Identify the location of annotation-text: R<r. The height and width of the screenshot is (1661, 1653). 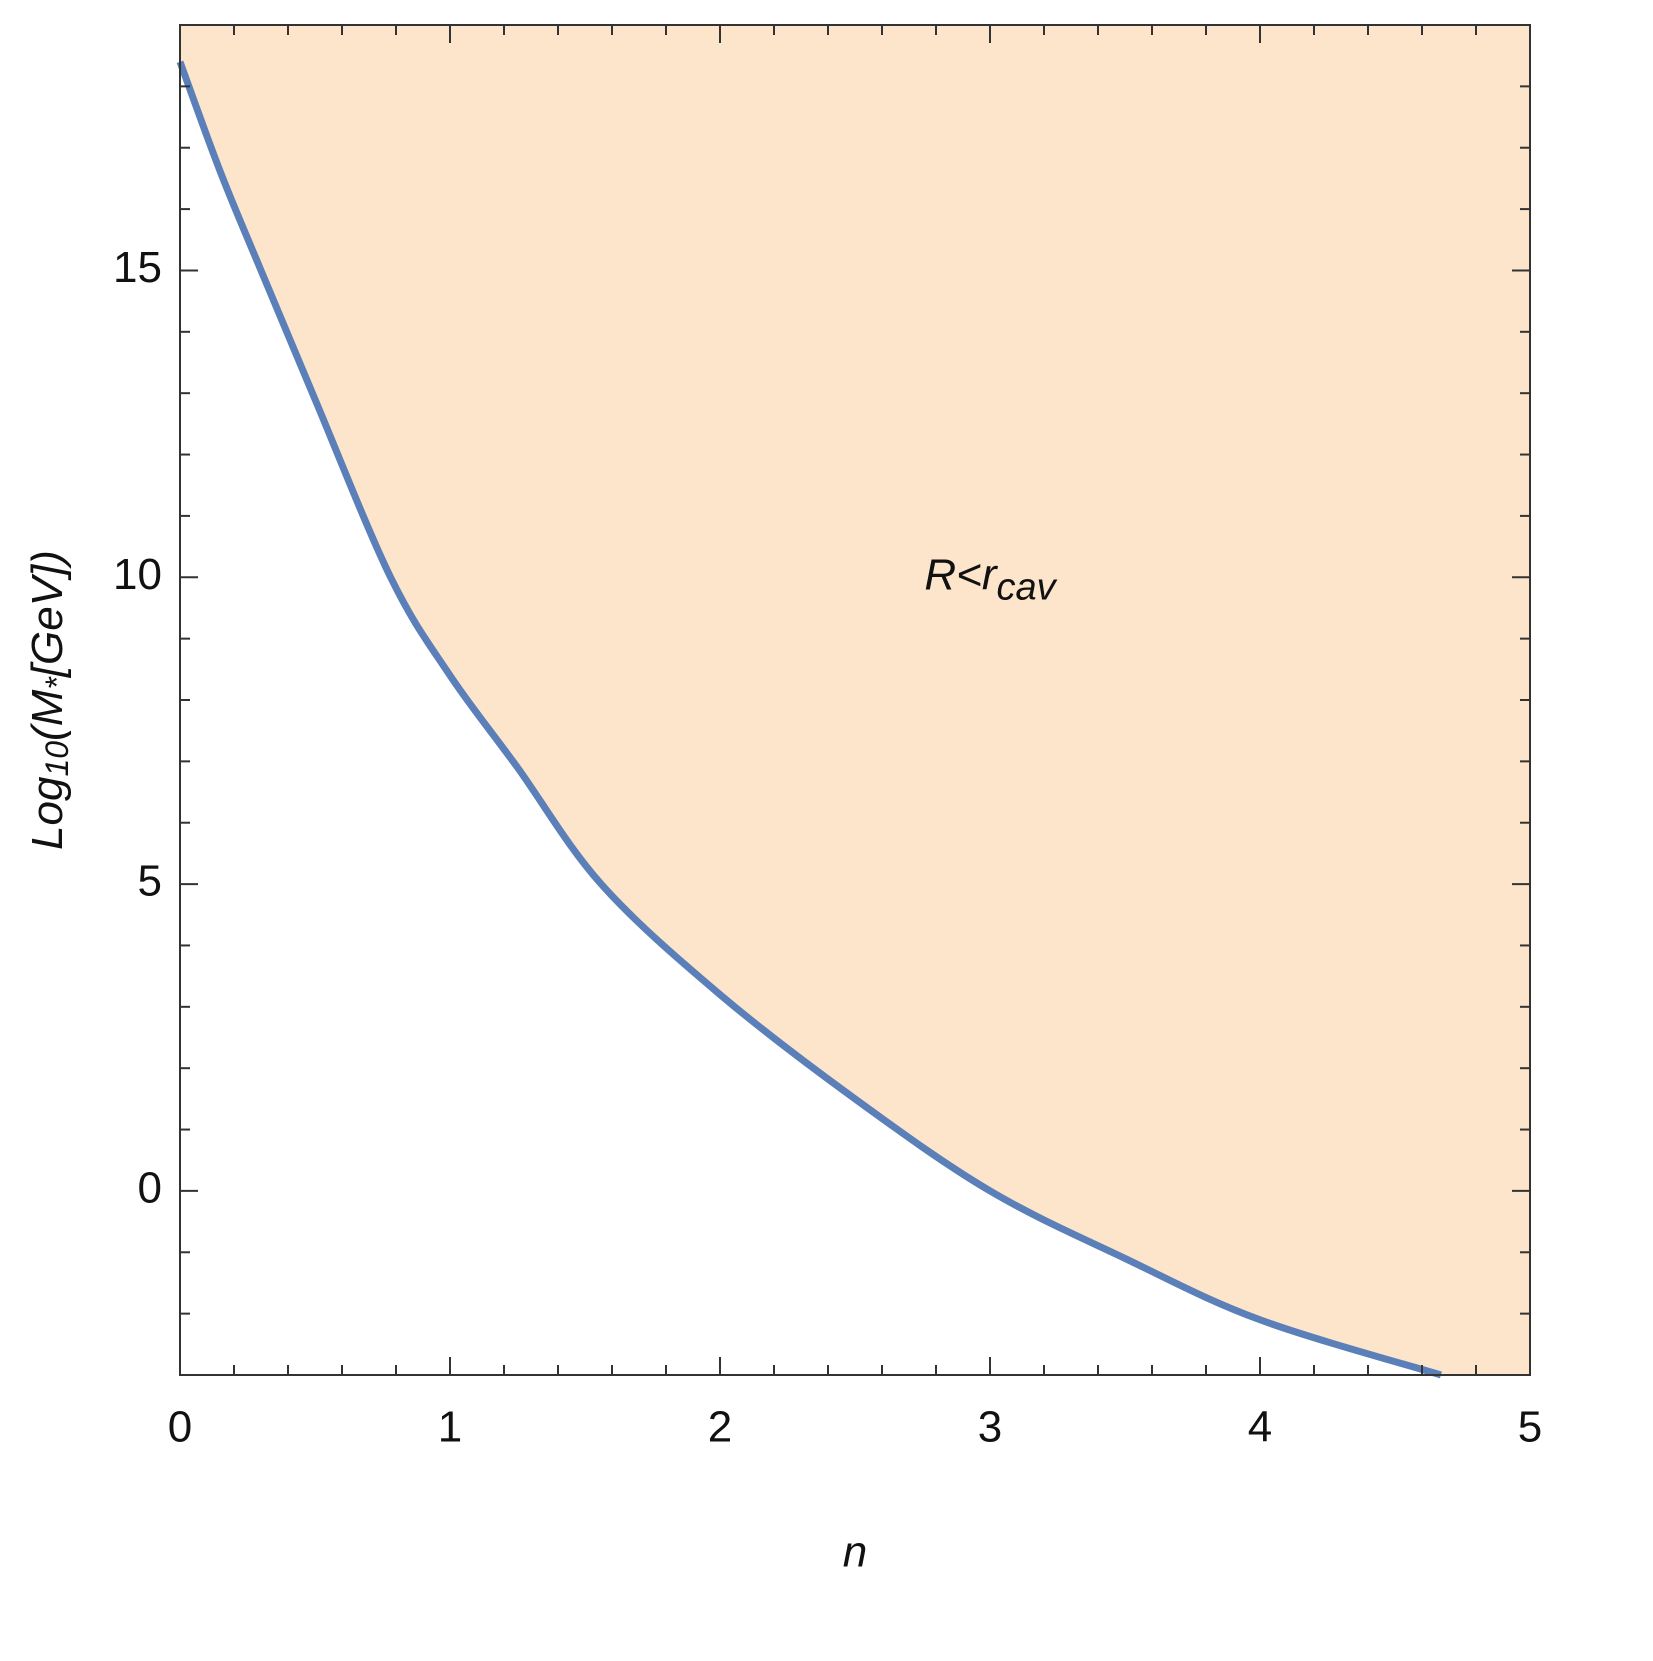
(961, 574).